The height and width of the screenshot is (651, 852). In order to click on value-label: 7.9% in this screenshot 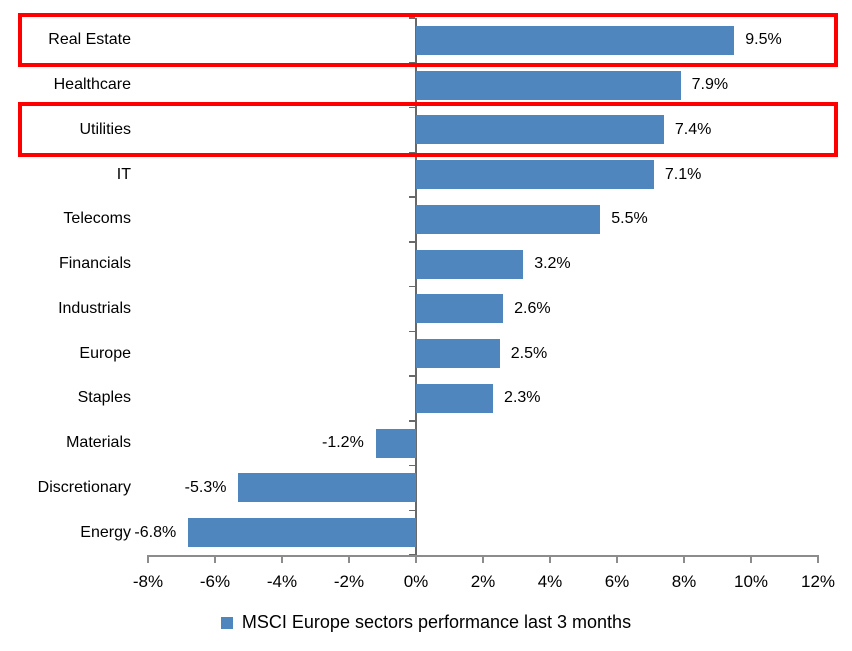, I will do `click(710, 85)`.